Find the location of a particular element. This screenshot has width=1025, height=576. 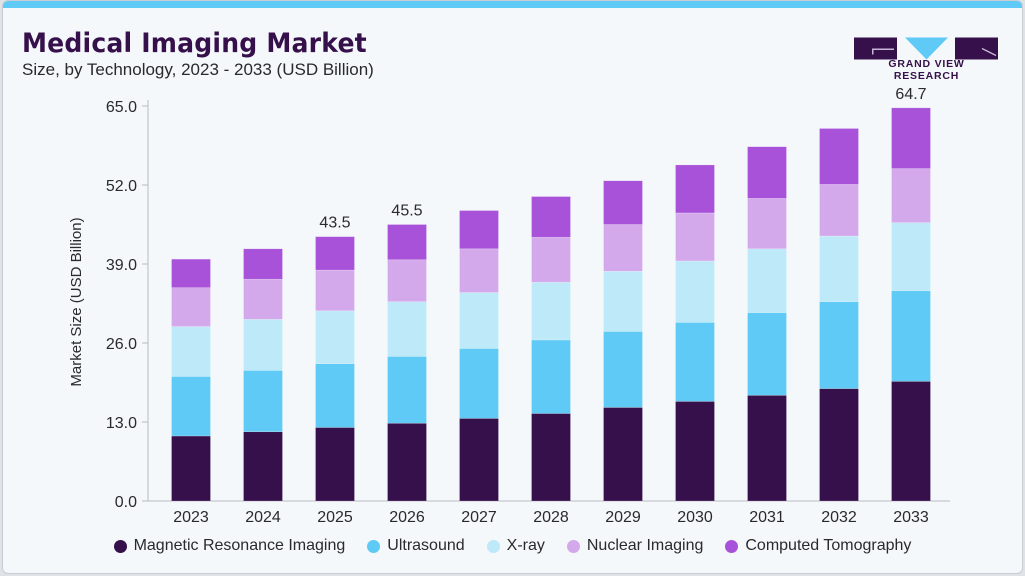

y-tick-label: 26.0 is located at coordinates (121, 344).